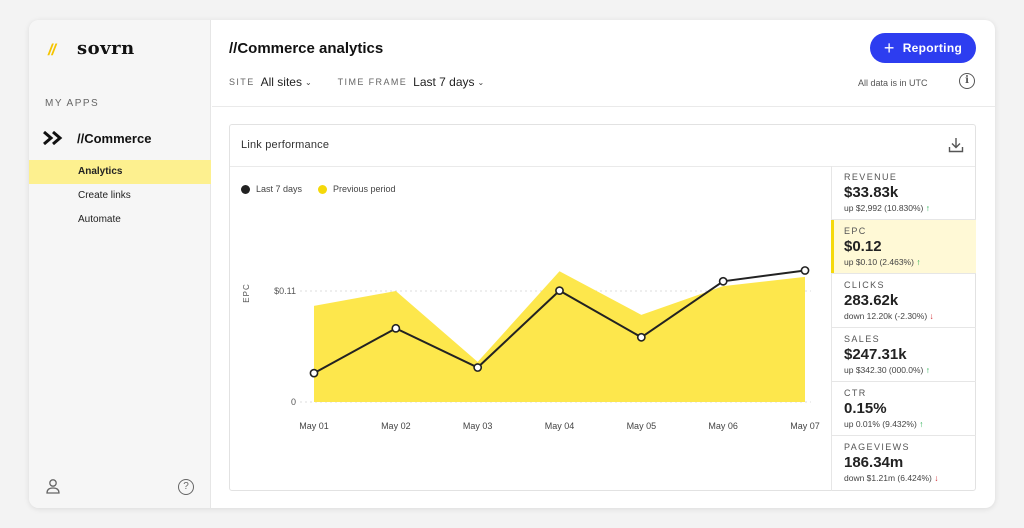 This screenshot has height=528, width=1024. I want to click on stat-change-text: down 12.20k (-2.30%), so click(886, 316).